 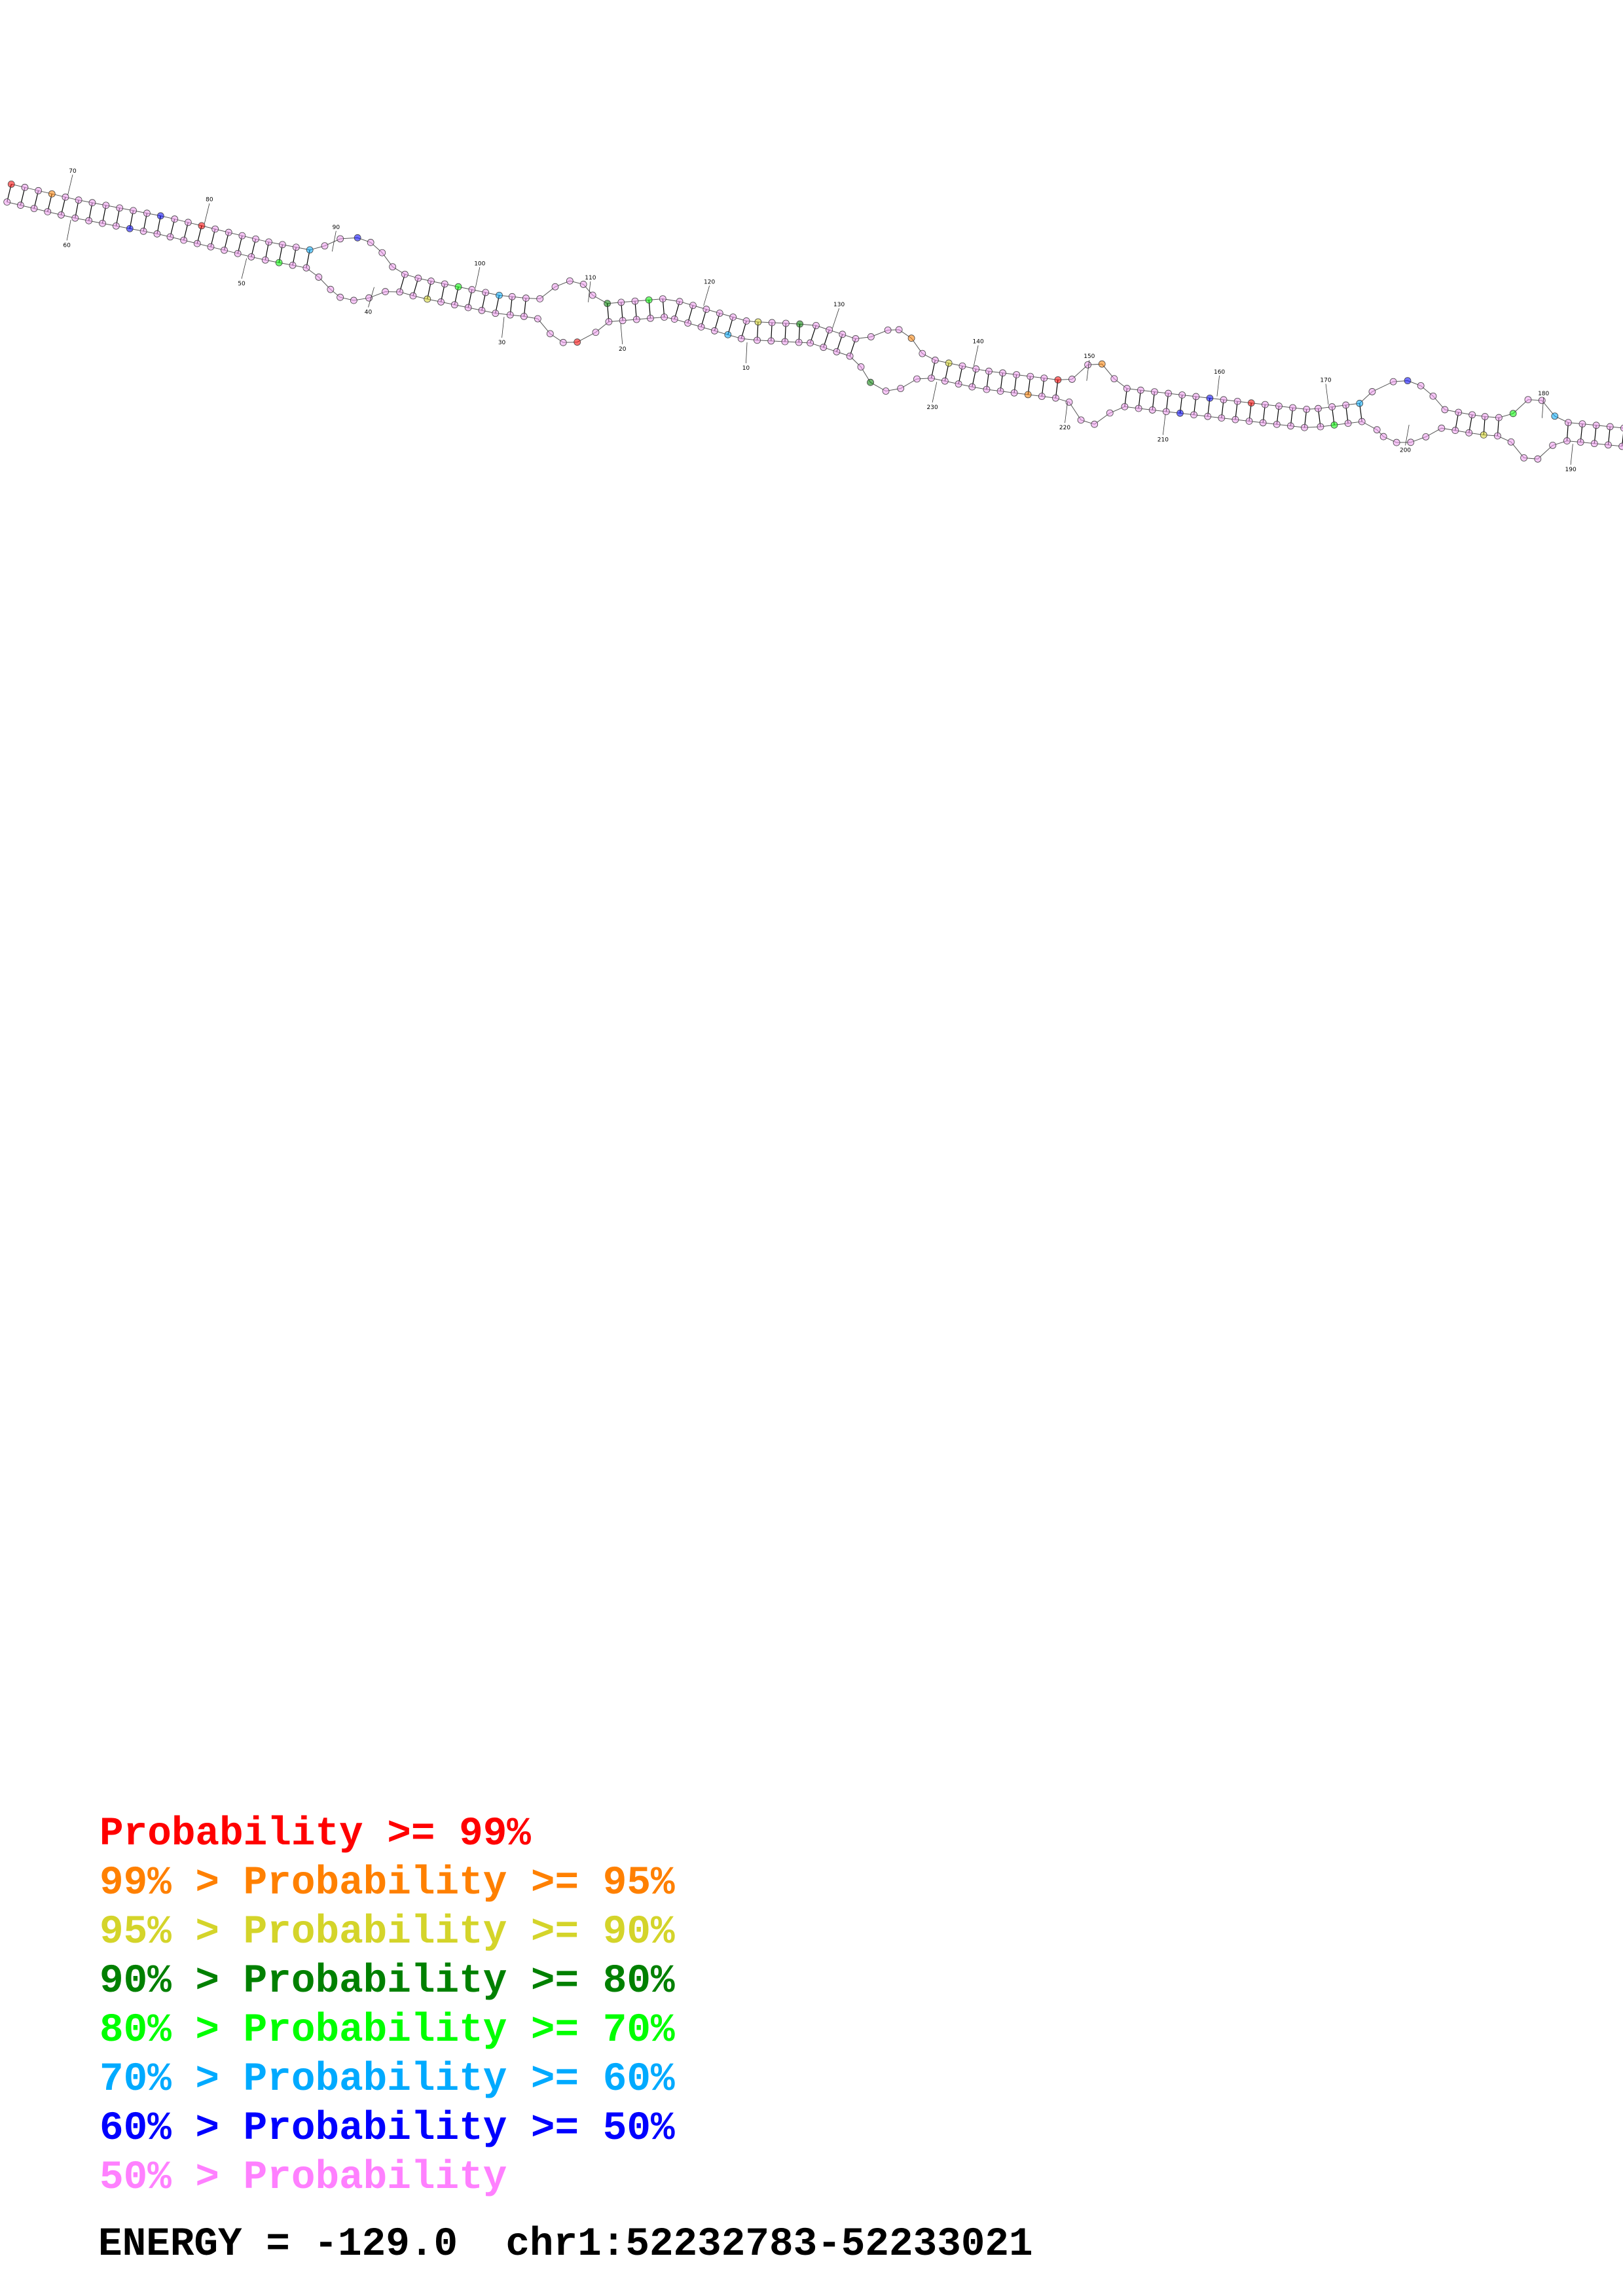 I want to click on legend-row: 99% > Probability >= 95%, so click(x=387, y=1883).